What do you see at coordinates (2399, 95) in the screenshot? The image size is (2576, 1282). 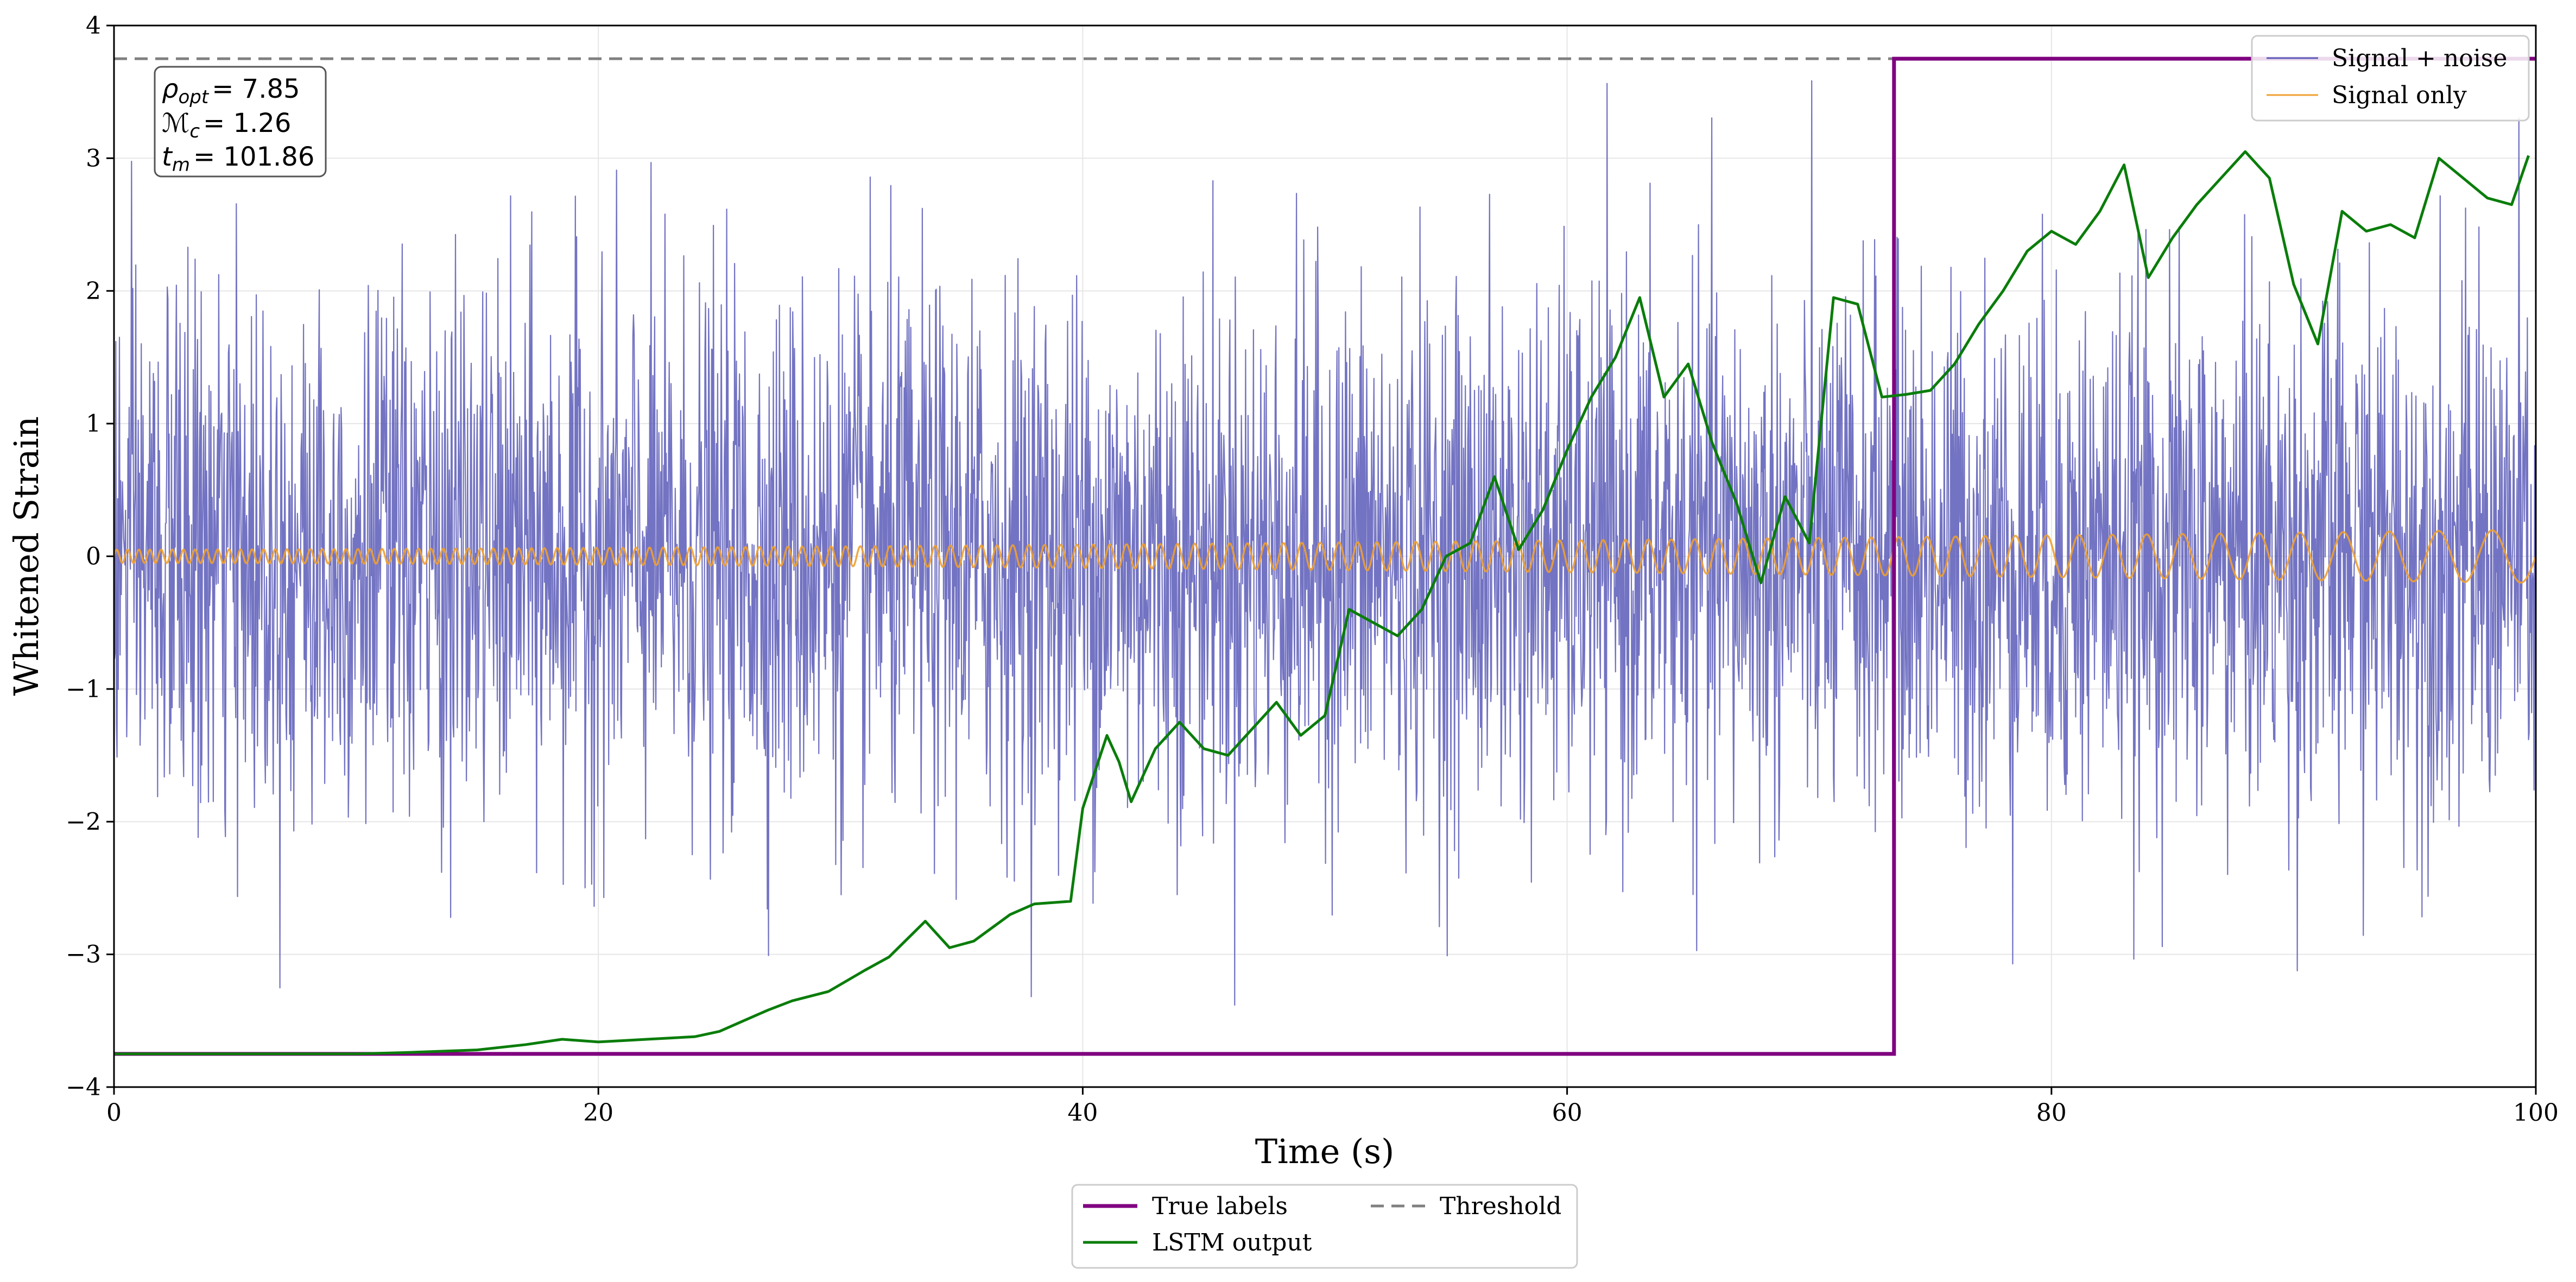 I see `legend-label-signal-only: Signal only` at bounding box center [2399, 95].